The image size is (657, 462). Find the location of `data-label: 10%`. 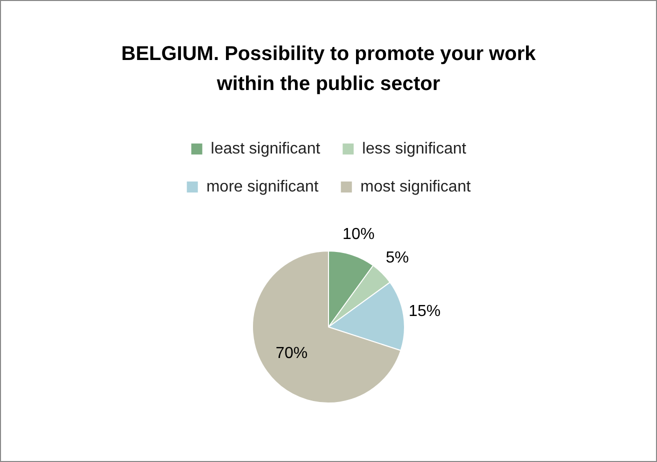

data-label: 10% is located at coordinates (358, 234).